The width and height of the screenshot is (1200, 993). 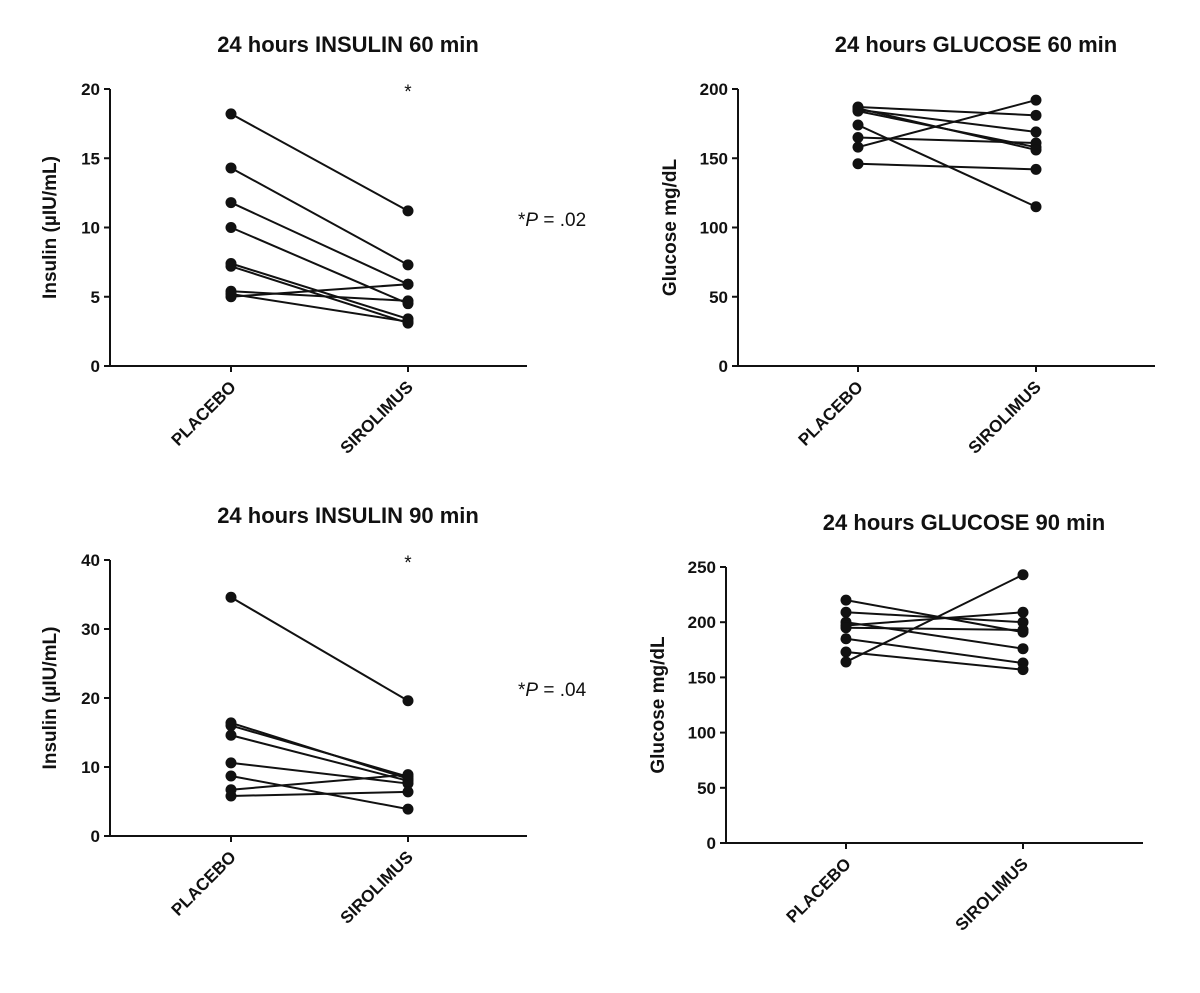 I want to click on data-point-9-placebo, so click(x=231, y=294).